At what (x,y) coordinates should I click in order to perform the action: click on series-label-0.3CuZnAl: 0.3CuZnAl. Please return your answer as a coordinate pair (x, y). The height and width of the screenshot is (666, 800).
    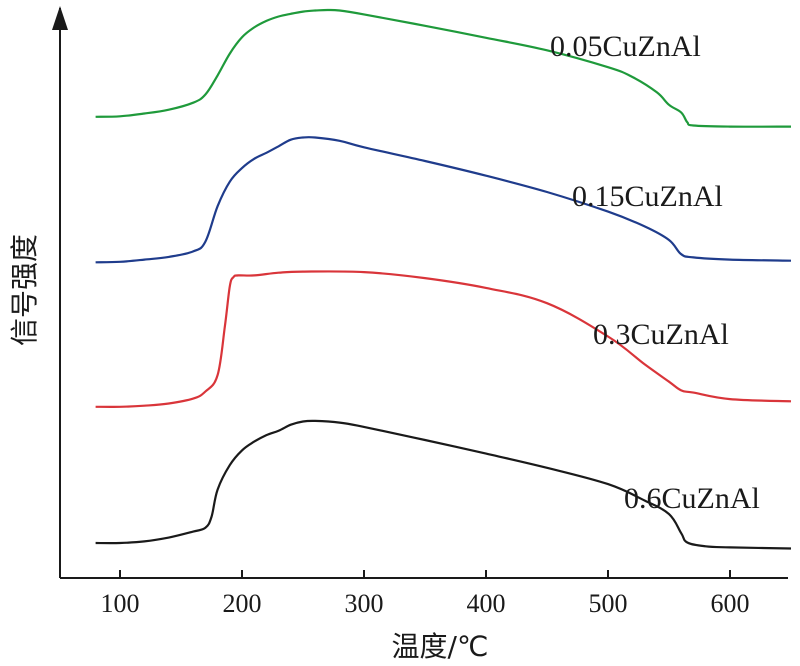
    Looking at the image, I should click on (661, 334).